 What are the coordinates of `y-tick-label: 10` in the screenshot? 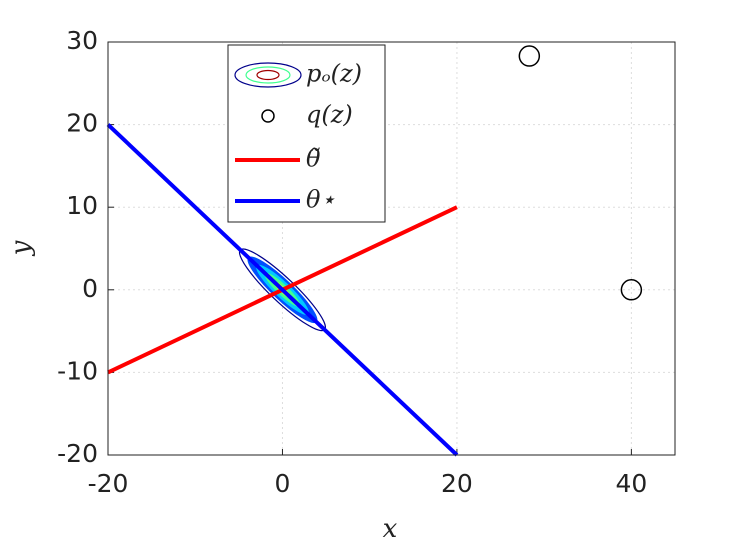 It's located at (82, 205).